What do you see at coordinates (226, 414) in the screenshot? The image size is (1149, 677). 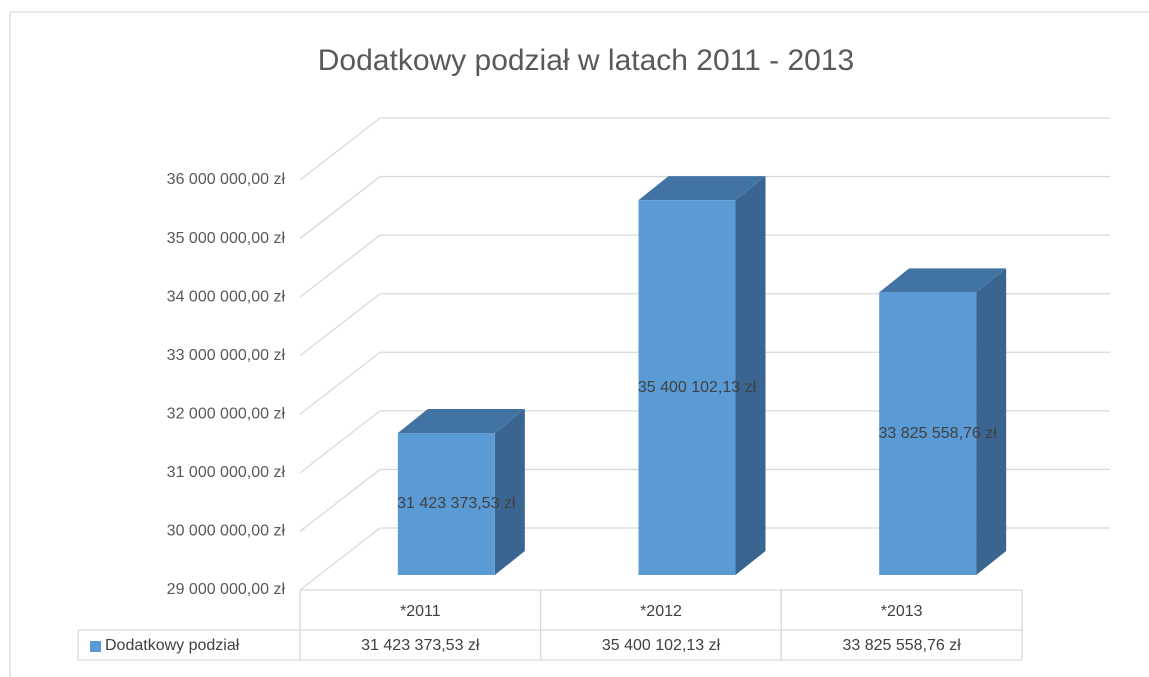 I see `y-tick-label: 32 000 000,00 zł` at bounding box center [226, 414].